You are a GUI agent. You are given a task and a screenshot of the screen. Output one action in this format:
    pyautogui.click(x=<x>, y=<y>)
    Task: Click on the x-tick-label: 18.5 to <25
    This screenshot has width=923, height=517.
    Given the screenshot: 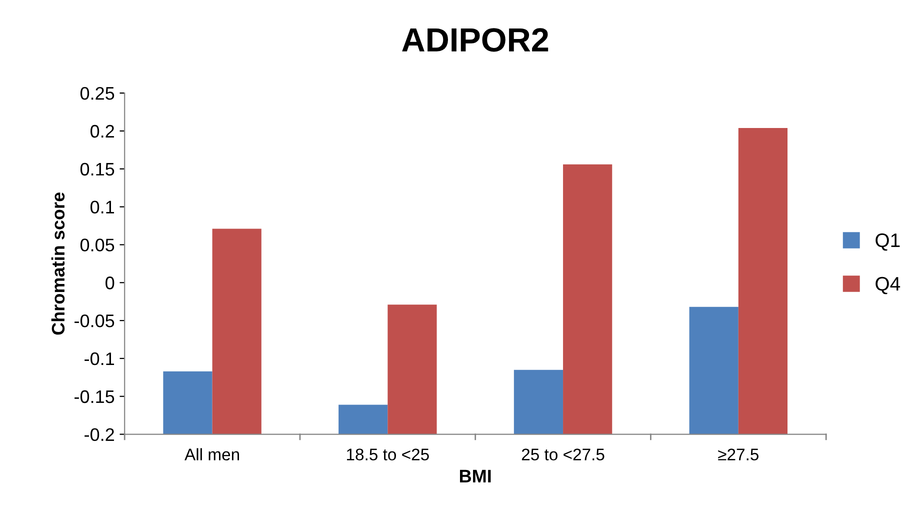 What is the action you would take?
    pyautogui.click(x=388, y=454)
    